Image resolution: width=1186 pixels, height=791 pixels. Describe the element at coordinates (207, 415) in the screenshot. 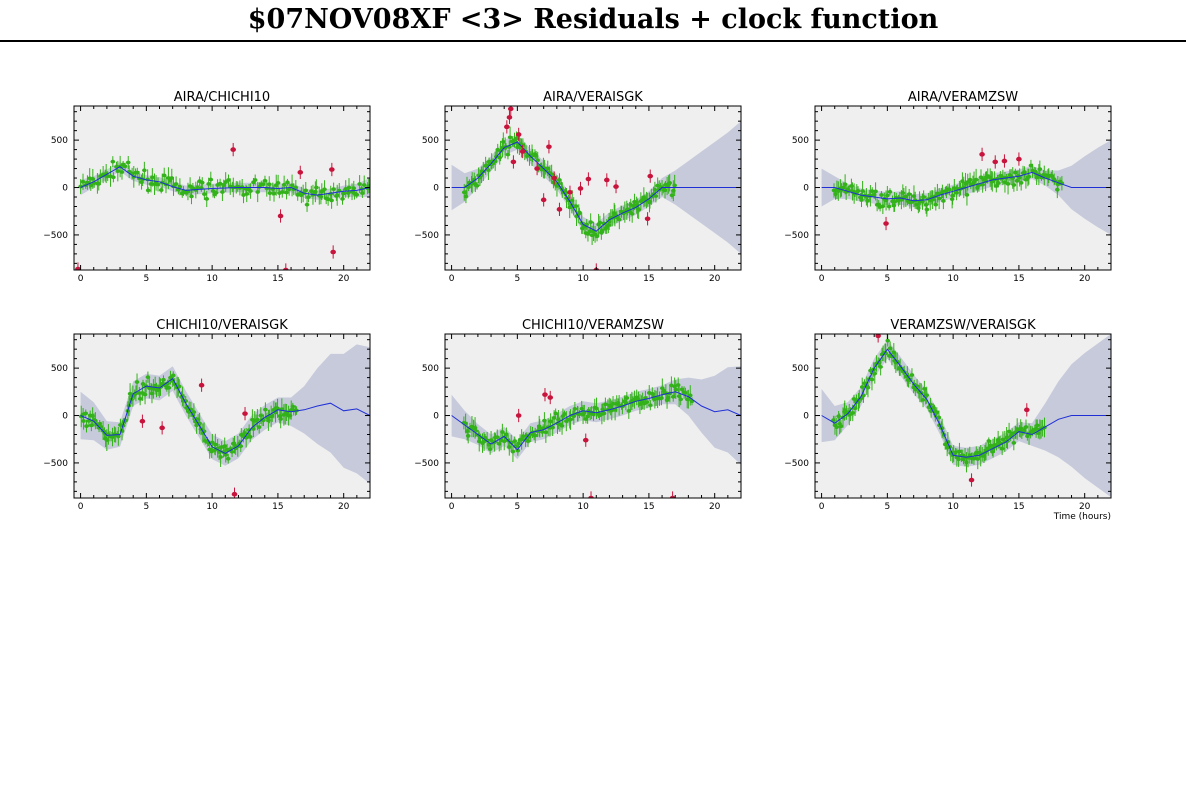

I see `chart-panel-4: 0 5 10 15 20 −500 0 500 CHICHI10/VERAISGK` at that location.